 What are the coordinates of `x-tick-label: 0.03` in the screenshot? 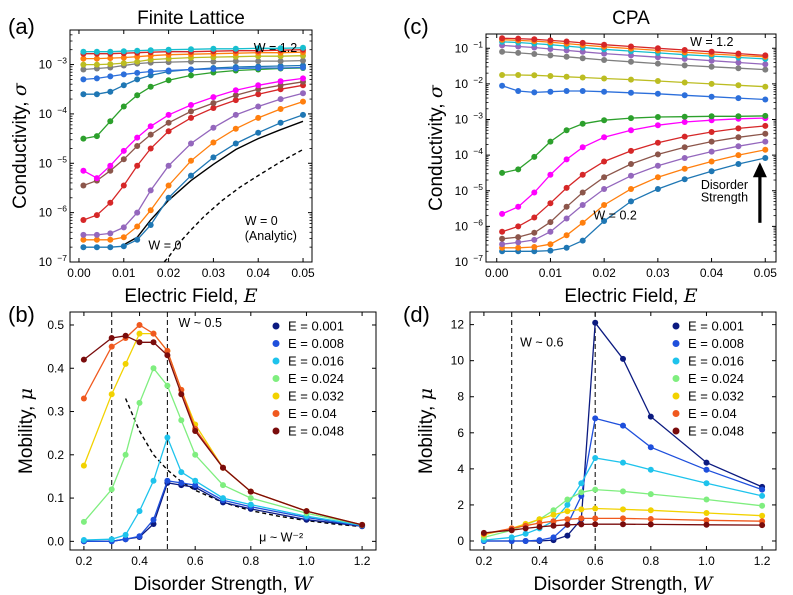 It's located at (214, 273).